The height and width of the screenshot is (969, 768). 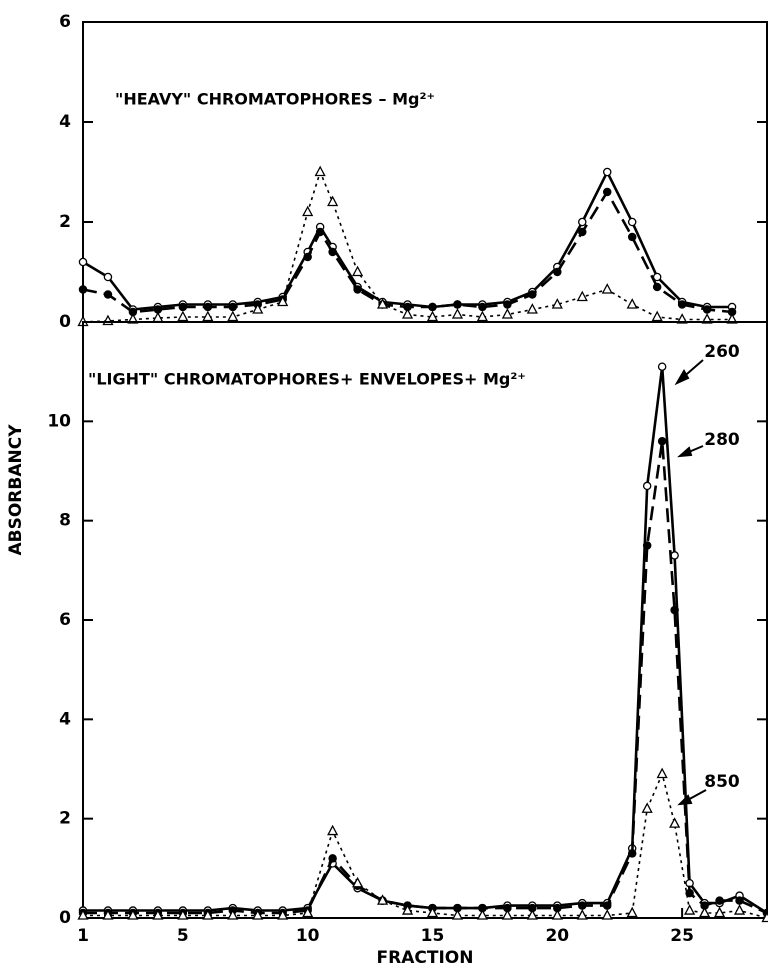 What do you see at coordinates (722, 782) in the screenshot?
I see `annotation: 850` at bounding box center [722, 782].